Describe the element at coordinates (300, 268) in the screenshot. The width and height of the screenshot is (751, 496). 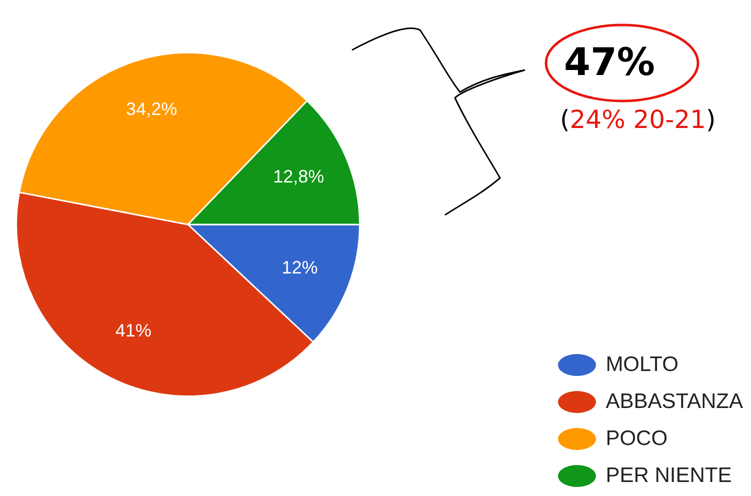
I see `data-label: 12%` at that location.